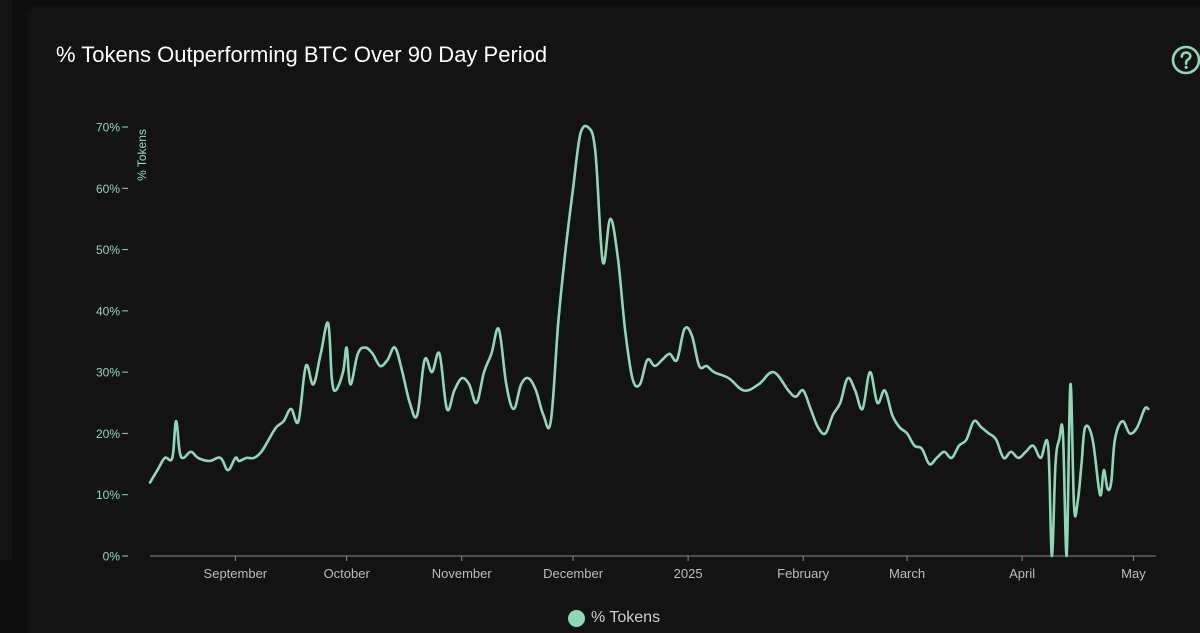 The image size is (1200, 633). What do you see at coordinates (576, 618) in the screenshot?
I see `legend-swatch` at bounding box center [576, 618].